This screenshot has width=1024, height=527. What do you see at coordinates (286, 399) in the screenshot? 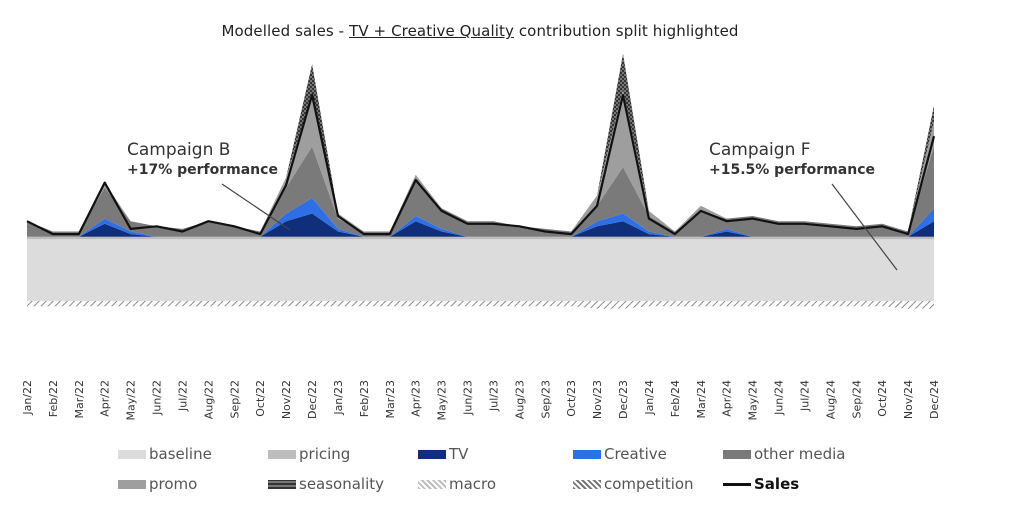
I see `x-tick-label: Nov/22` at bounding box center [286, 399].